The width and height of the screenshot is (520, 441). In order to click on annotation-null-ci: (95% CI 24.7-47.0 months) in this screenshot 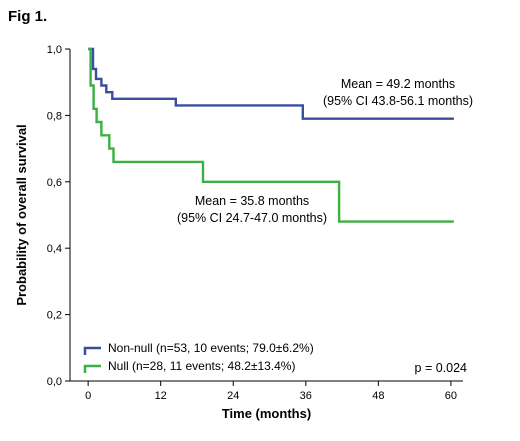, I will do `click(252, 218)`.